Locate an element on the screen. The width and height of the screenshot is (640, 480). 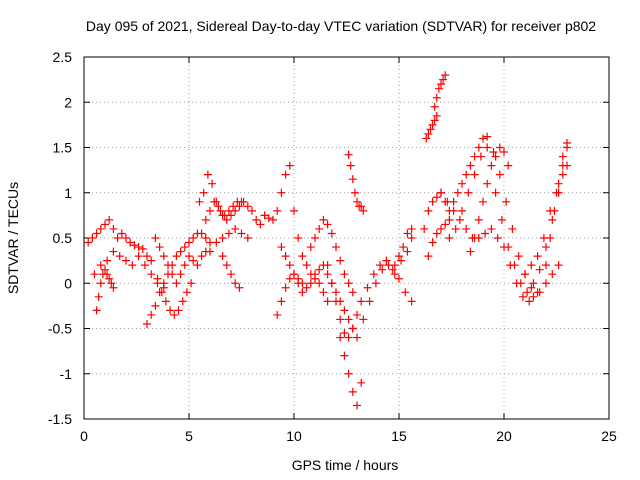
y-tick-label: -1.5 is located at coordinates (60, 419).